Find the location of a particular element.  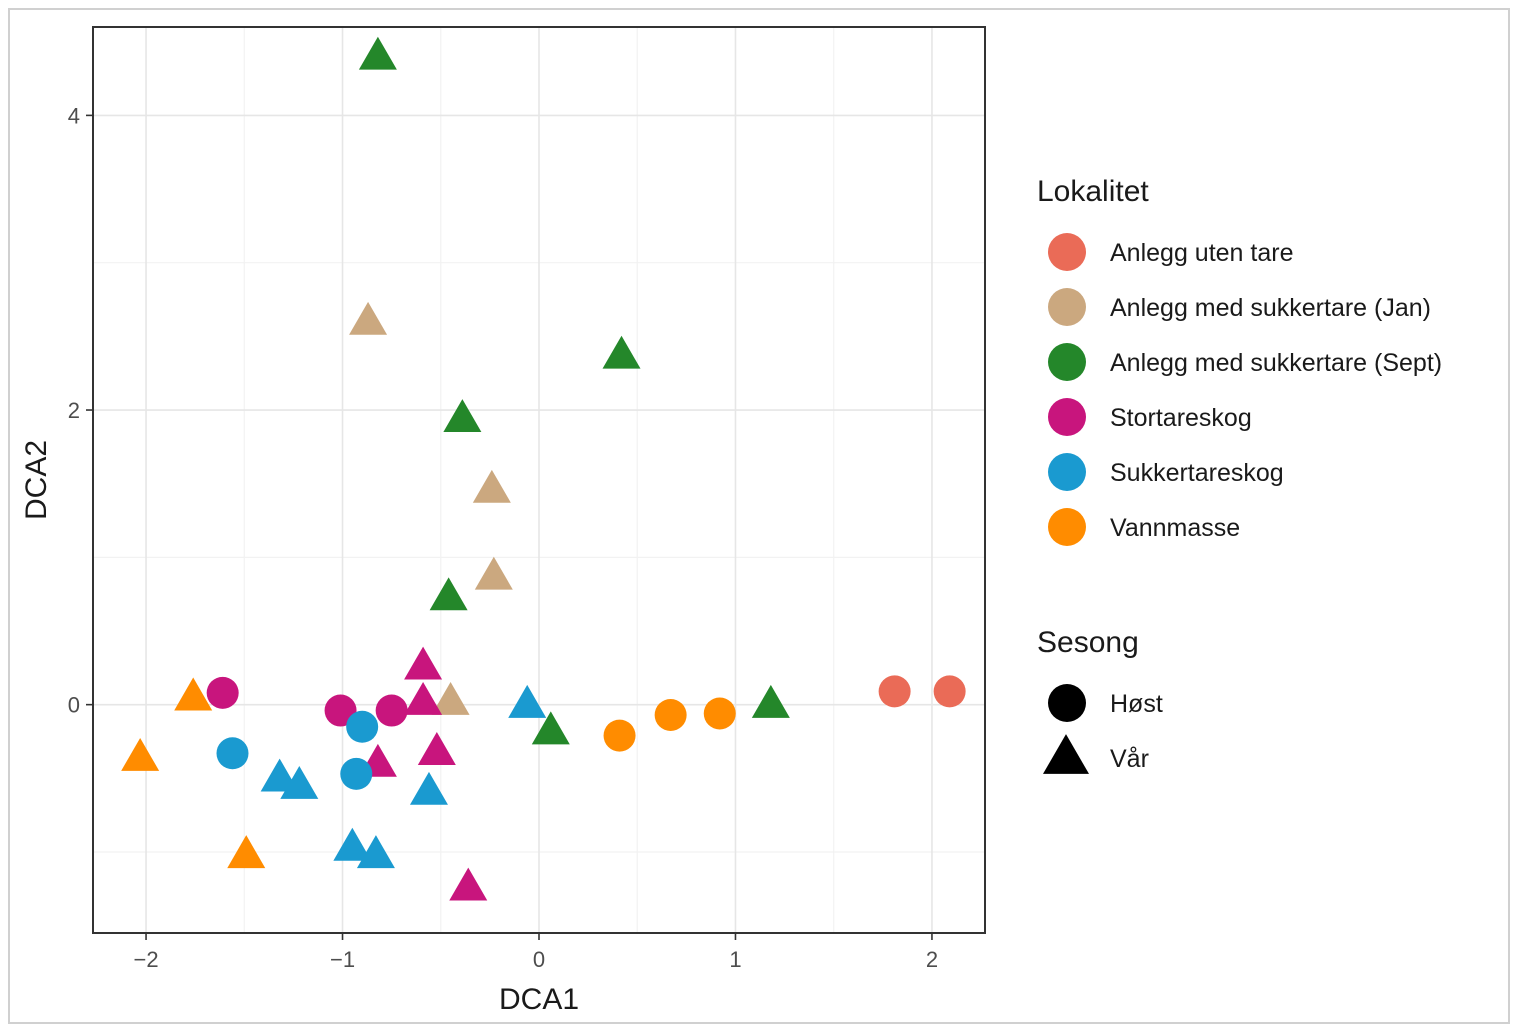

legend-shape-label: Høst is located at coordinates (1136, 704).